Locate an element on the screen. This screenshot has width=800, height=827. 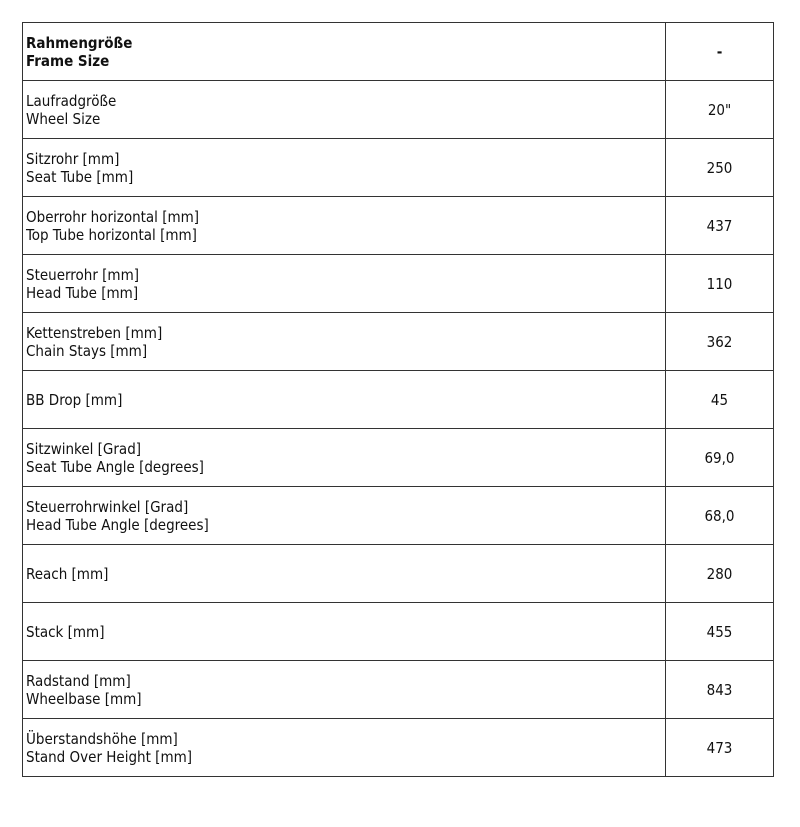
row-label-cell: Kettenstreben [mm] Chain Stays [mm] is located at coordinates (344, 341).